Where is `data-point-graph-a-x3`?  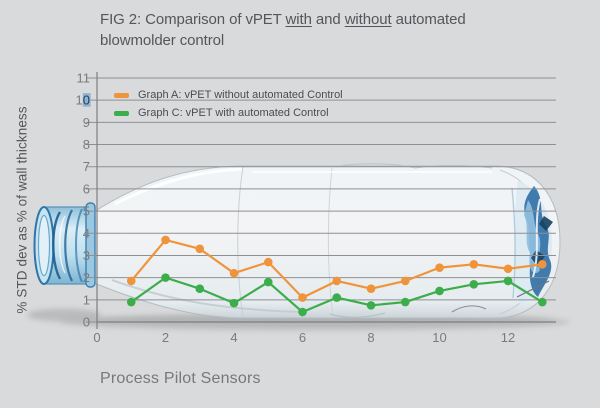
data-point-graph-a-x3 is located at coordinates (200, 249).